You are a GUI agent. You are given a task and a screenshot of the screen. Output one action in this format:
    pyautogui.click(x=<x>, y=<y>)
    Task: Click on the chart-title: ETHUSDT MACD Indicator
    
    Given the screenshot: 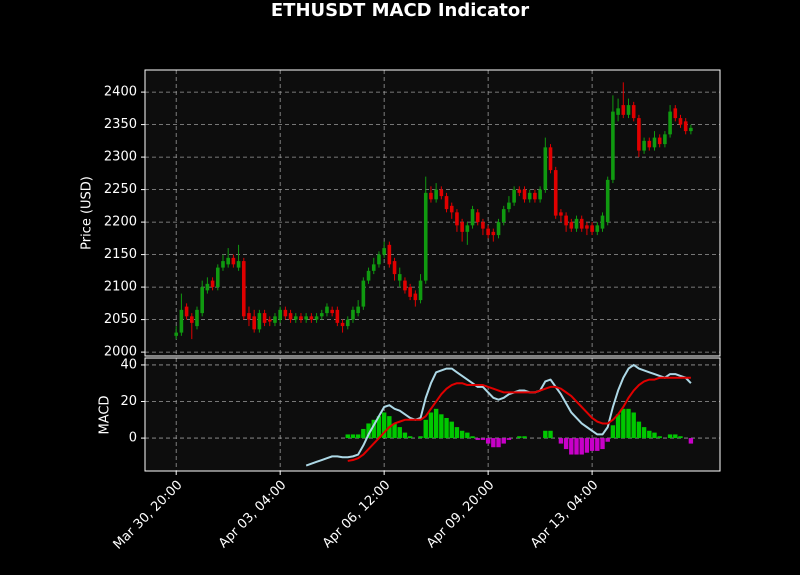 What is the action you would take?
    pyautogui.click(x=400, y=10)
    